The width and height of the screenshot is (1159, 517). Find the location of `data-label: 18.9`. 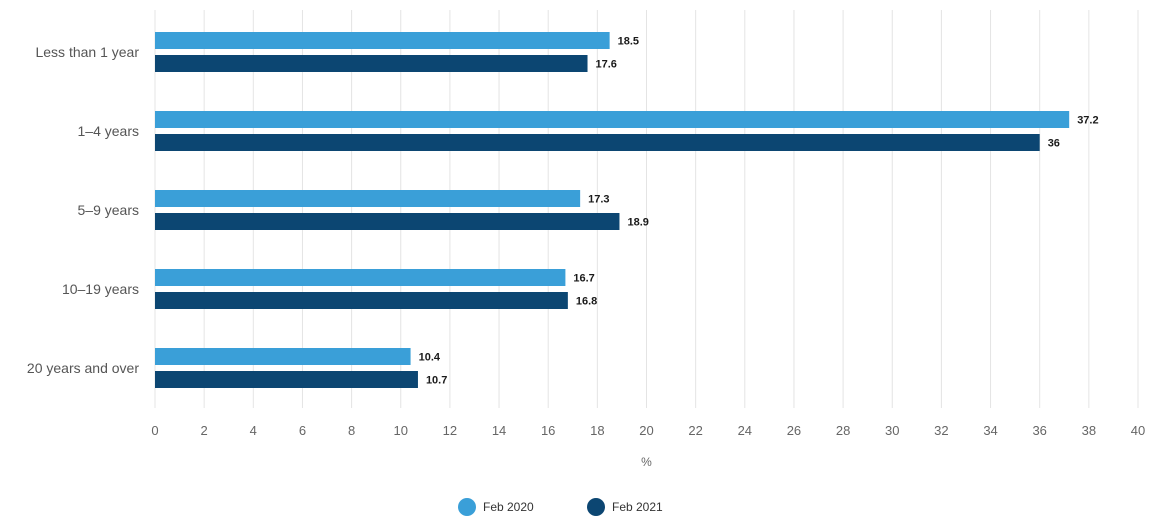

data-label: 18.9 is located at coordinates (637, 223).